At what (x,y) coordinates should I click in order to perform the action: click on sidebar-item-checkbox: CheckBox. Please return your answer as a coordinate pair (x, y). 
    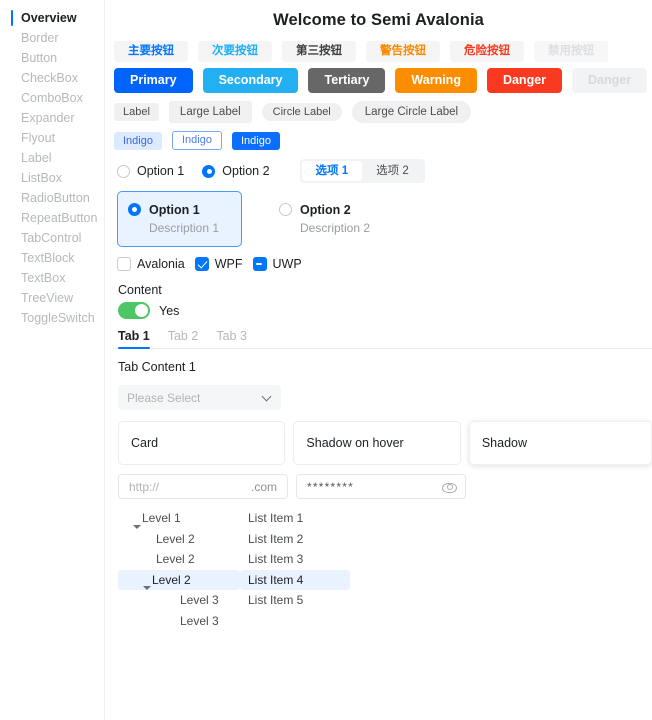
    Looking at the image, I should click on (52, 78).